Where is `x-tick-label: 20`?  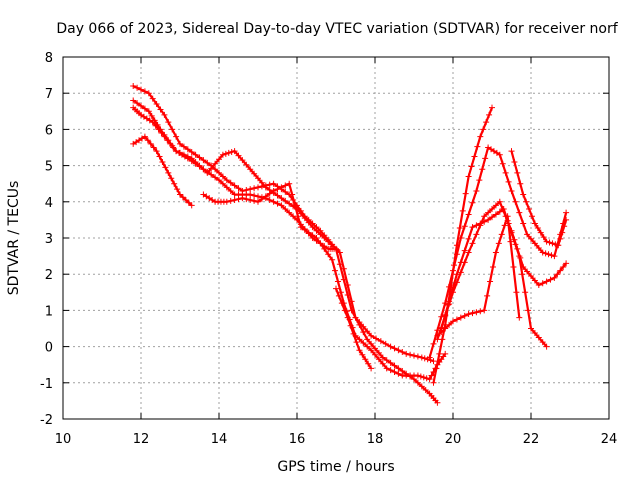
x-tick-label: 20 is located at coordinates (453, 439).